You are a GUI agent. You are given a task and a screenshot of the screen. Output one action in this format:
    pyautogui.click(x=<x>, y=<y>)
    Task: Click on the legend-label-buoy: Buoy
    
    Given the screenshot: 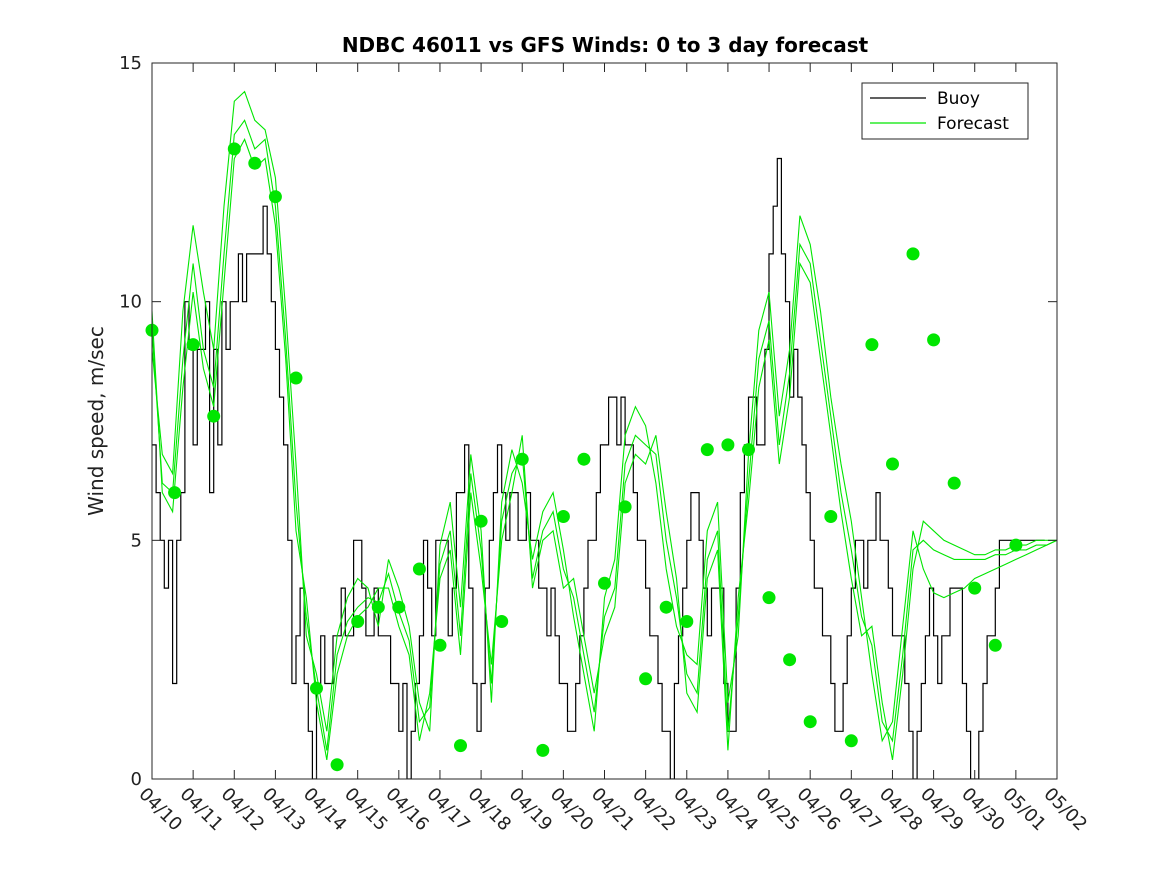 What is the action you would take?
    pyautogui.click(x=958, y=99)
    